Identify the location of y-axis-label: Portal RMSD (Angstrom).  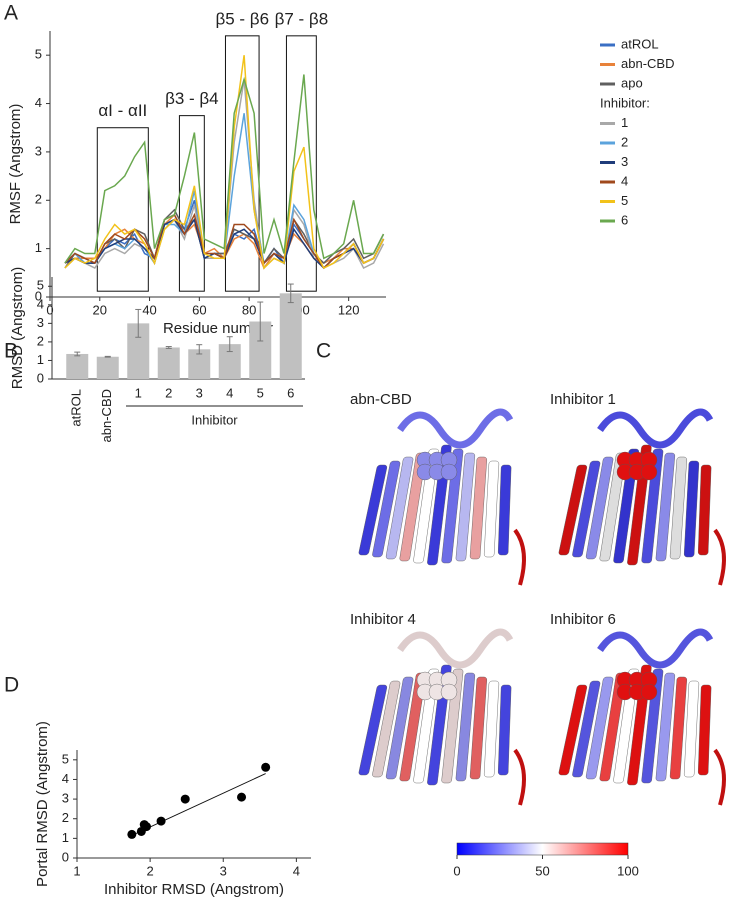
(42, 804).